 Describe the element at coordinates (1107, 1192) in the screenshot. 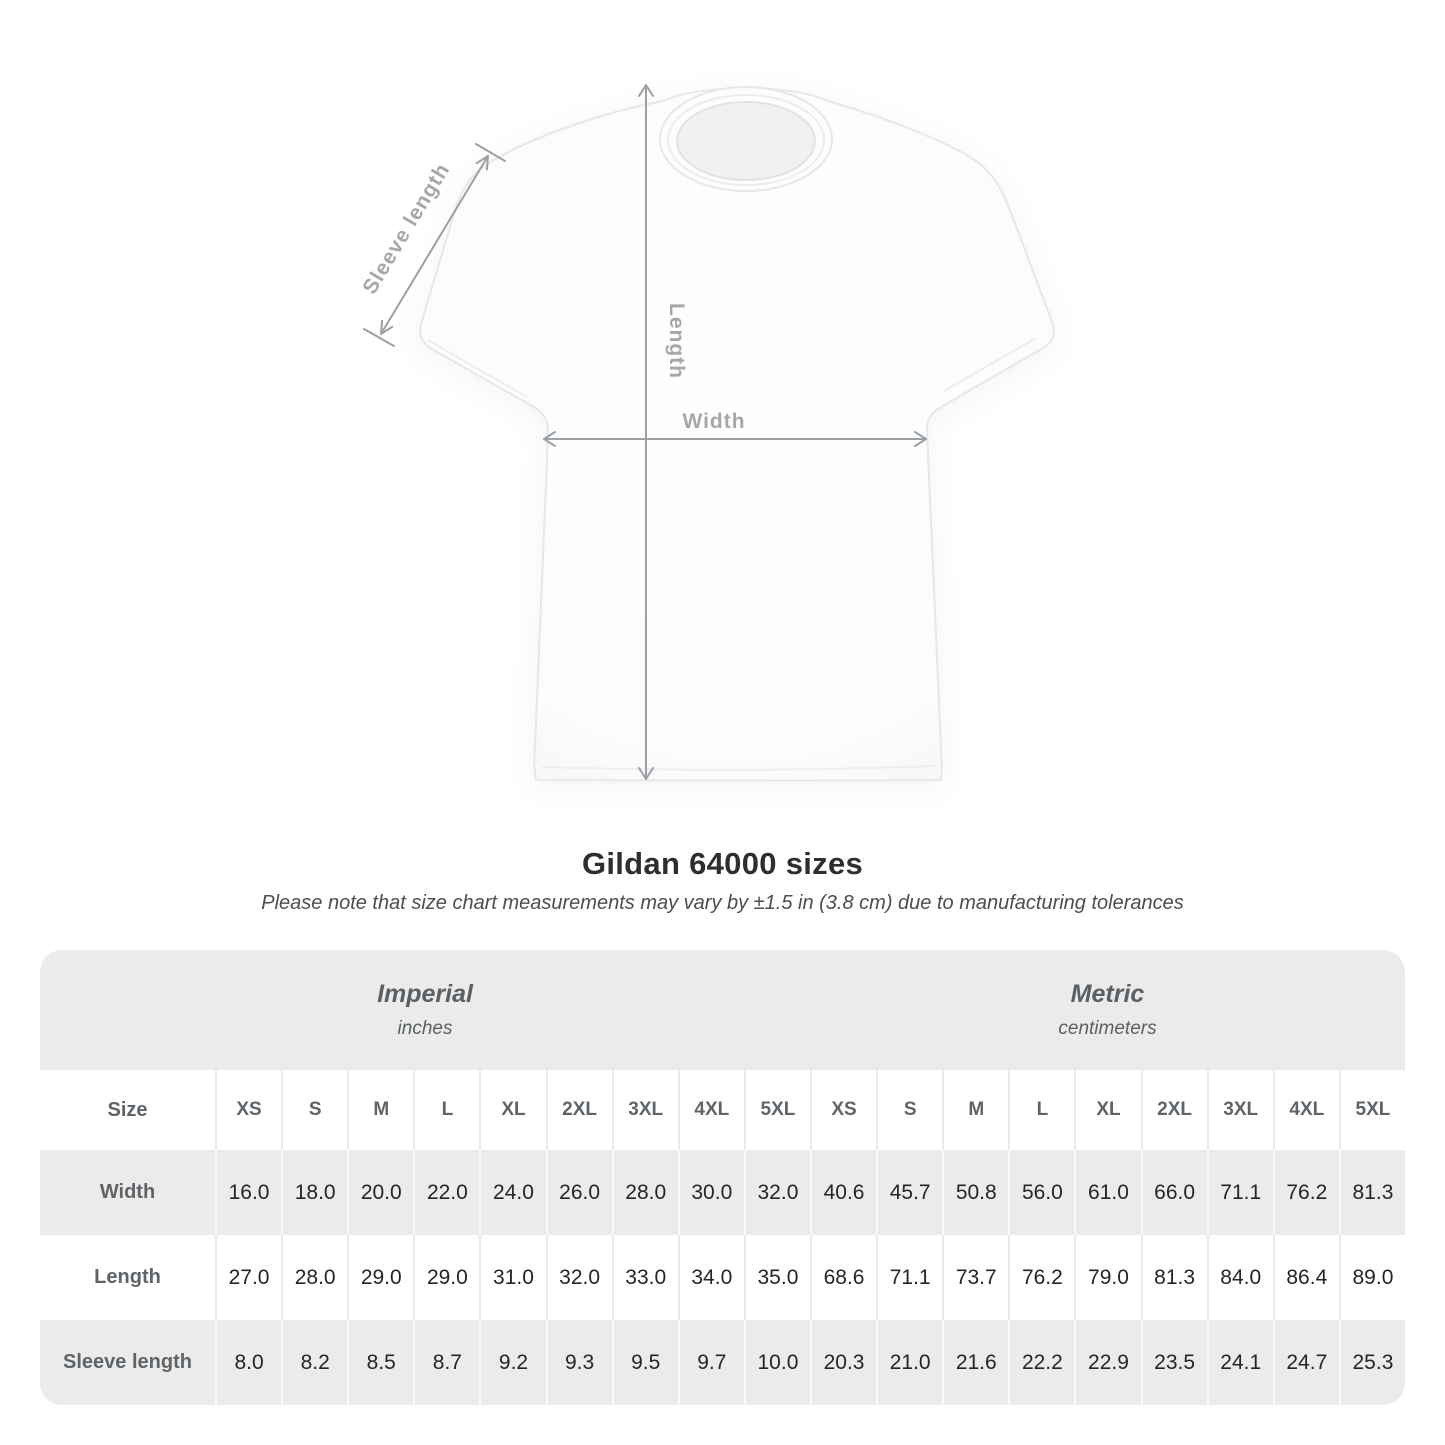

I see `table-cell: 61.0` at that location.